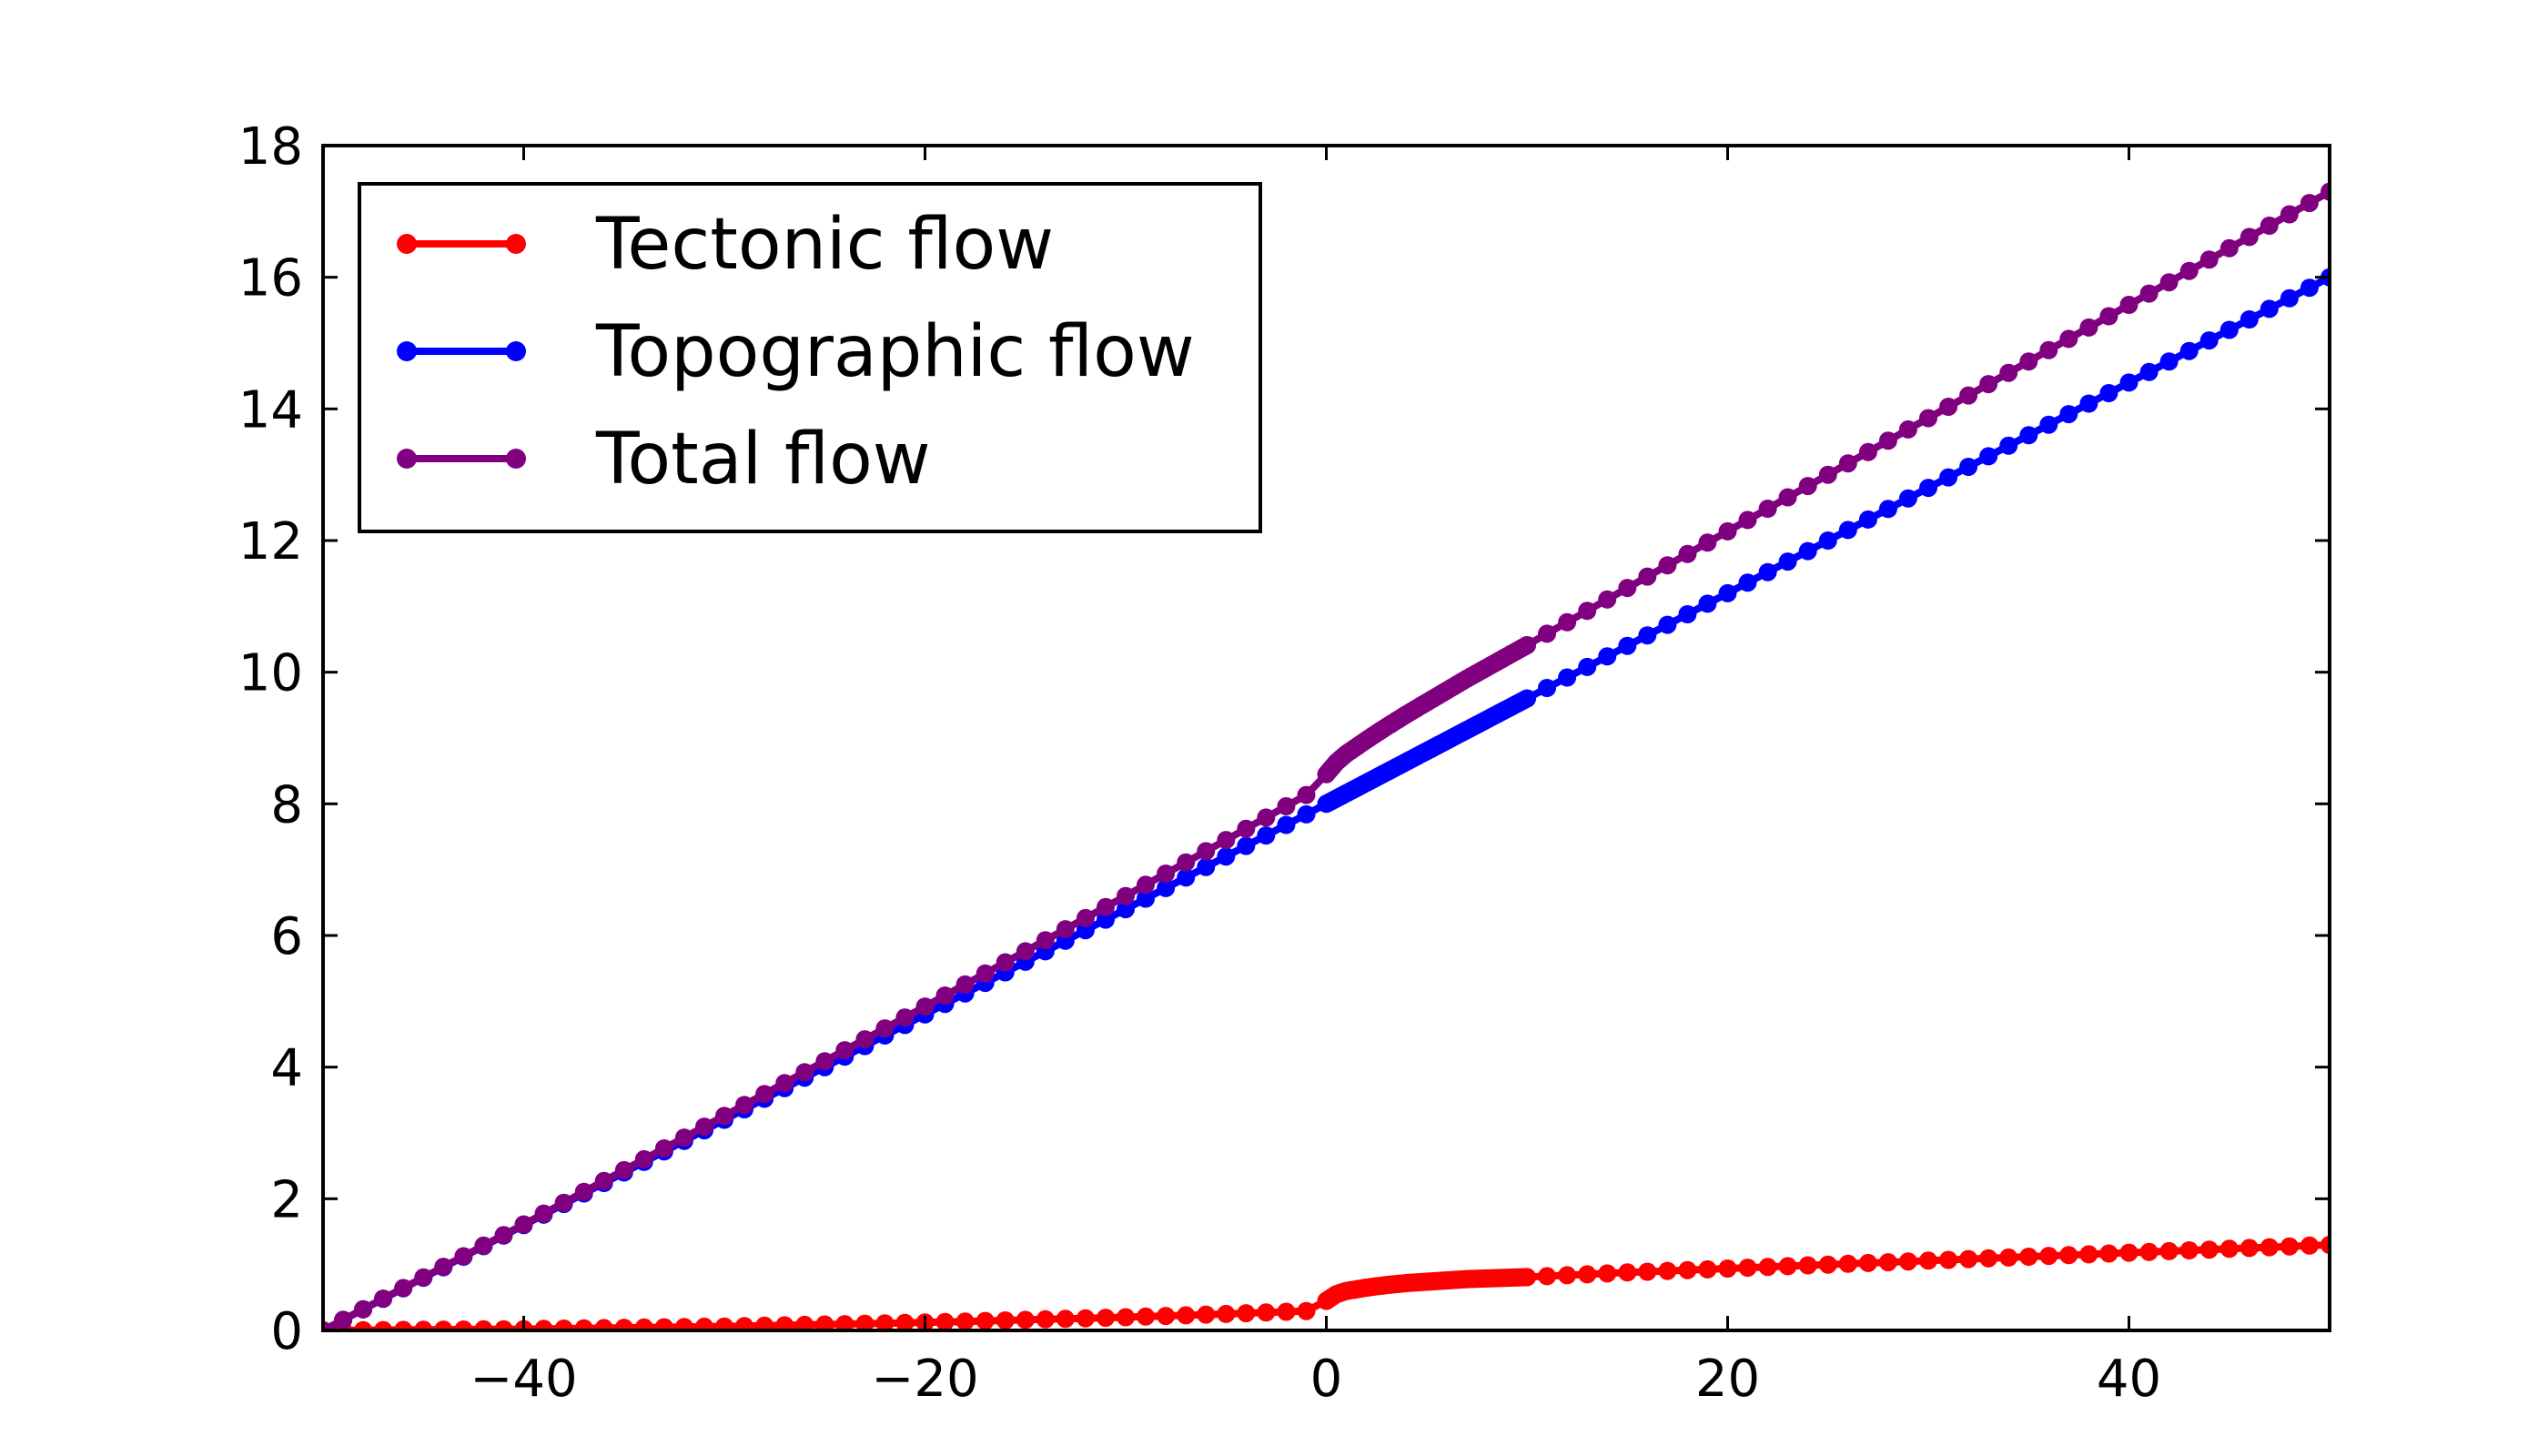  What do you see at coordinates (763, 460) in the screenshot?
I see `legend-label: Total flow` at bounding box center [763, 460].